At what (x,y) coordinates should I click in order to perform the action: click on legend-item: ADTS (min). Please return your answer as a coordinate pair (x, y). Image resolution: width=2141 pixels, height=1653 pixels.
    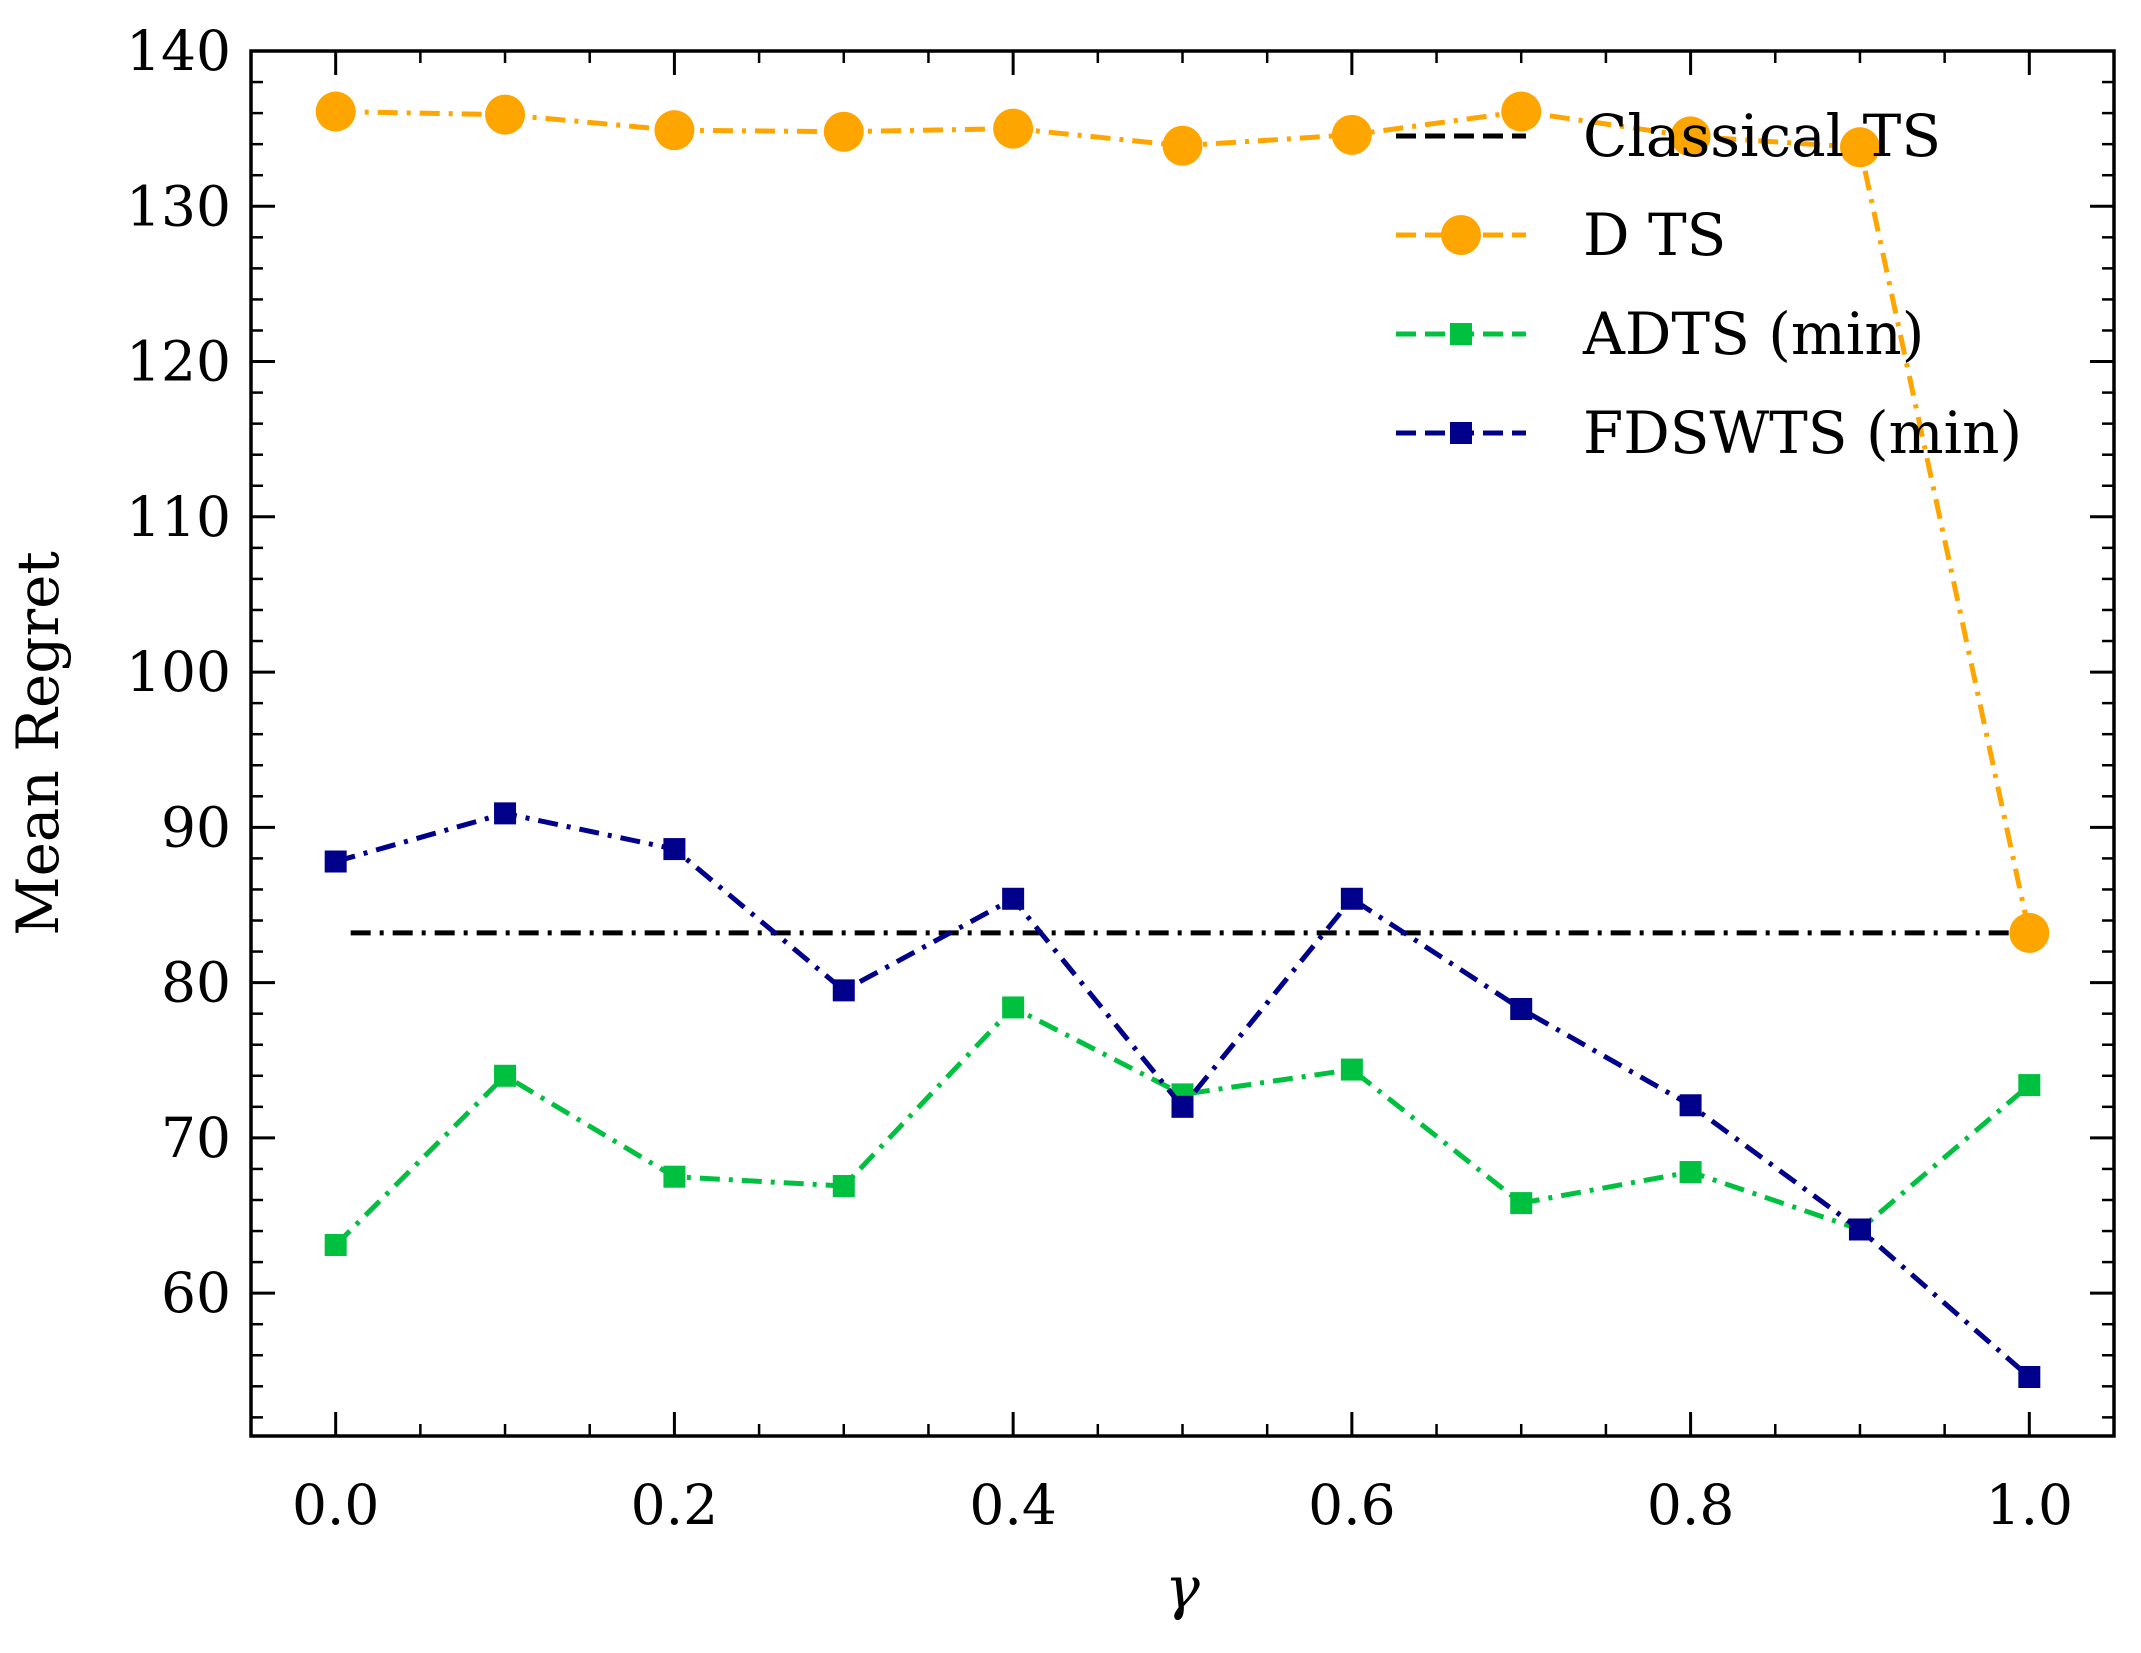
    Looking at the image, I should click on (1660, 334).